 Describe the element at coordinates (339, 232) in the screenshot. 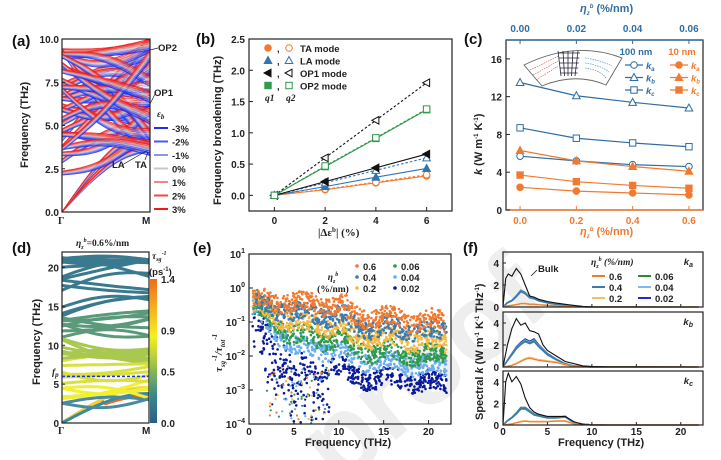

I see `panel-b-x-label: |Δεb| (%)` at that location.